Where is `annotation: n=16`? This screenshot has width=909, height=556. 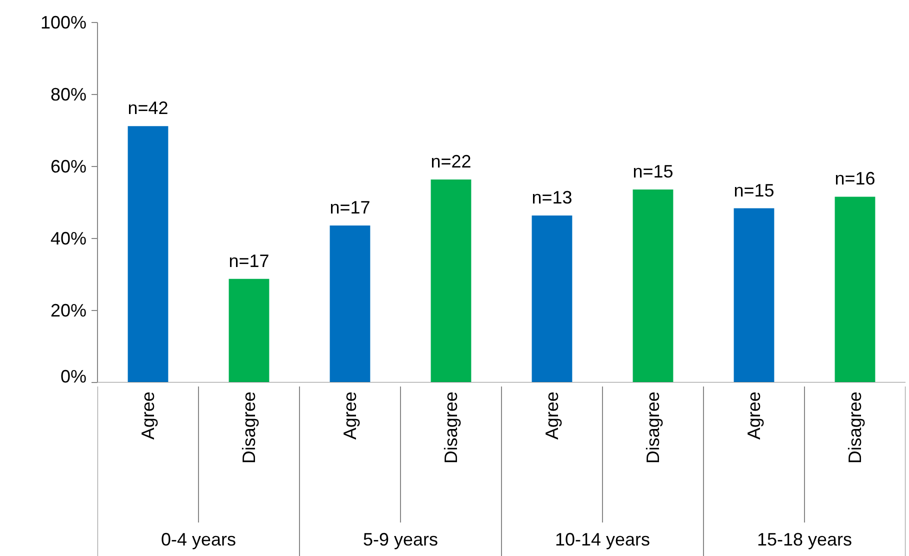 annotation: n=16 is located at coordinates (855, 178).